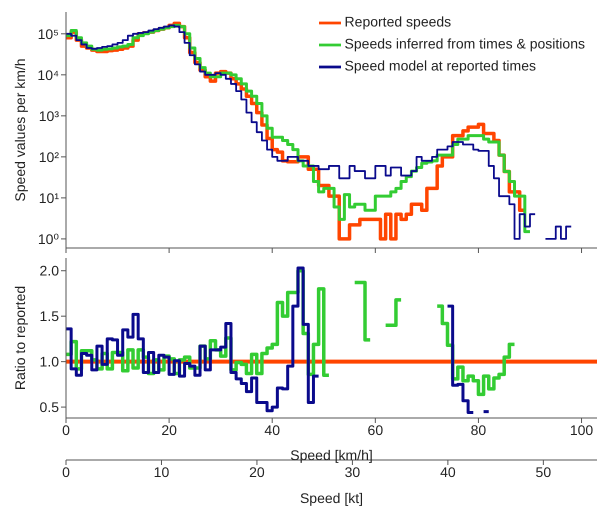  What do you see at coordinates (169, 430) in the screenshot?
I see `x-tick-label: 20` at bounding box center [169, 430].